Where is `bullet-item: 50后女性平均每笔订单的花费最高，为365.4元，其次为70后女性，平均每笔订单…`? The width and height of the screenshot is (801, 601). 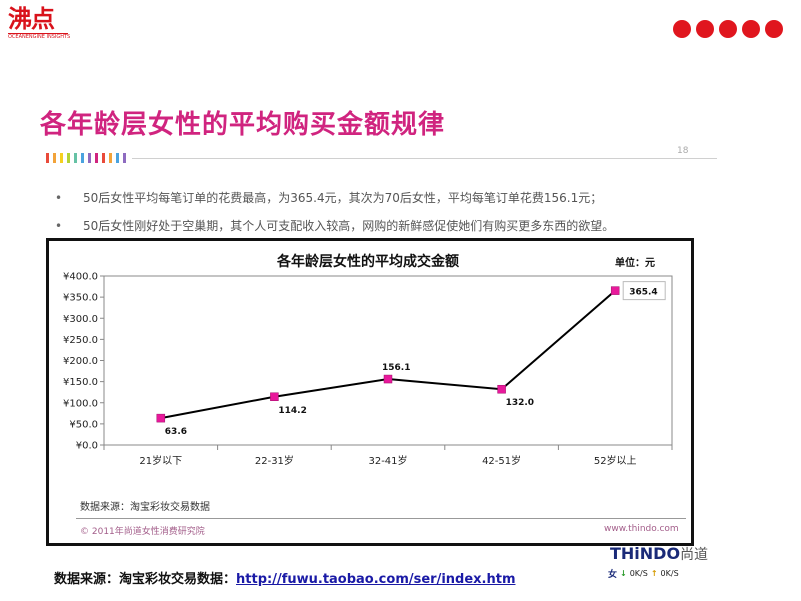
bullet-item: 50后女性平均每笔订单的花费最高，为365.4元，其次为70后女性，平均每笔订单… is located at coordinates (334, 198).